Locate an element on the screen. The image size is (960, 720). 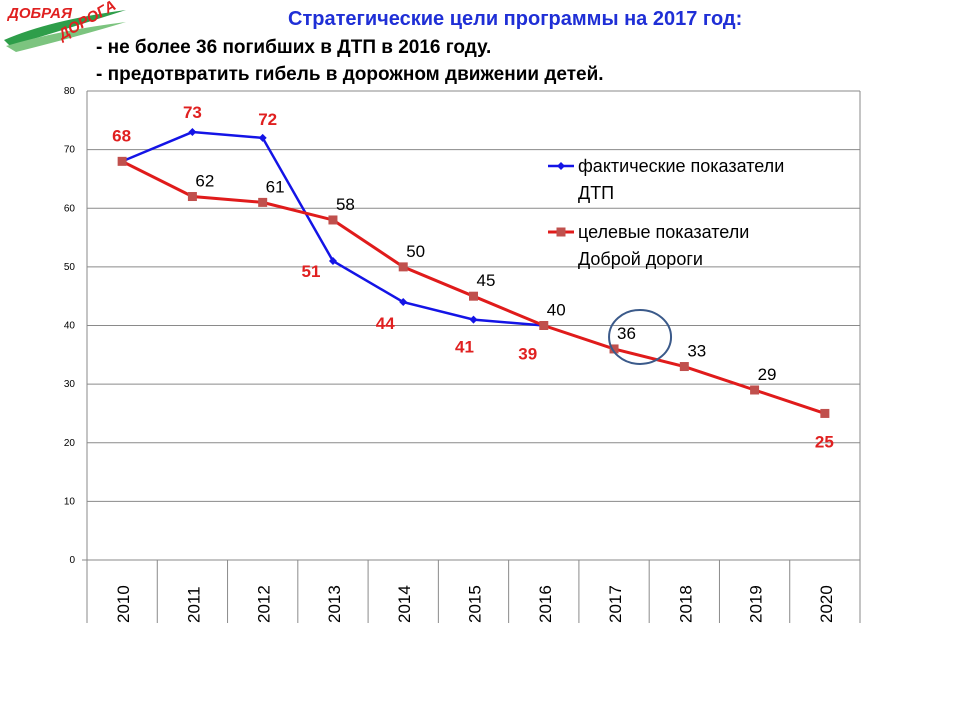
y-tick-label: 0 is located at coordinates (72, 560).